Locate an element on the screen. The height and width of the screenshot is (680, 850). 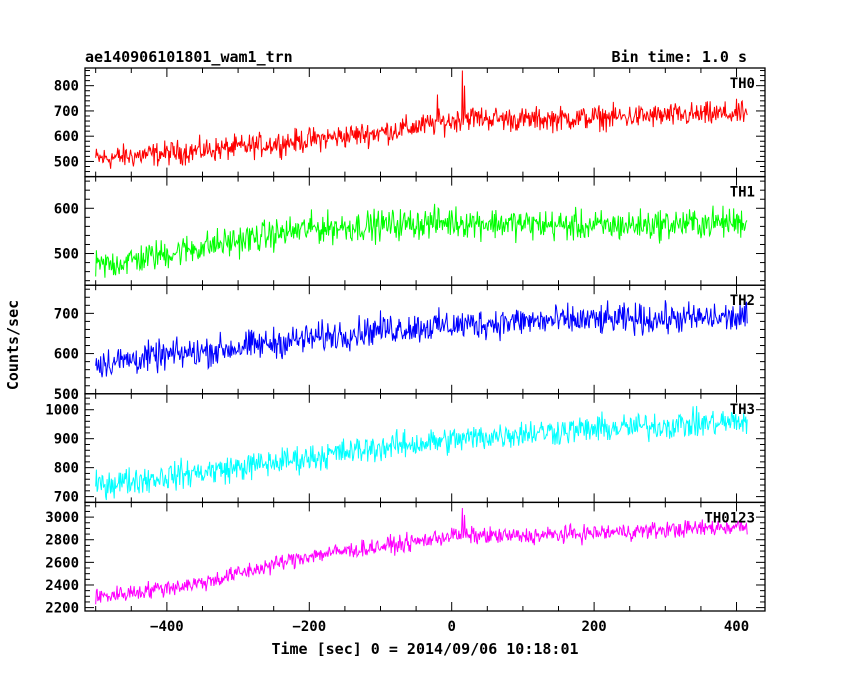
panel-label-th2: TH2 is located at coordinates (742, 301).